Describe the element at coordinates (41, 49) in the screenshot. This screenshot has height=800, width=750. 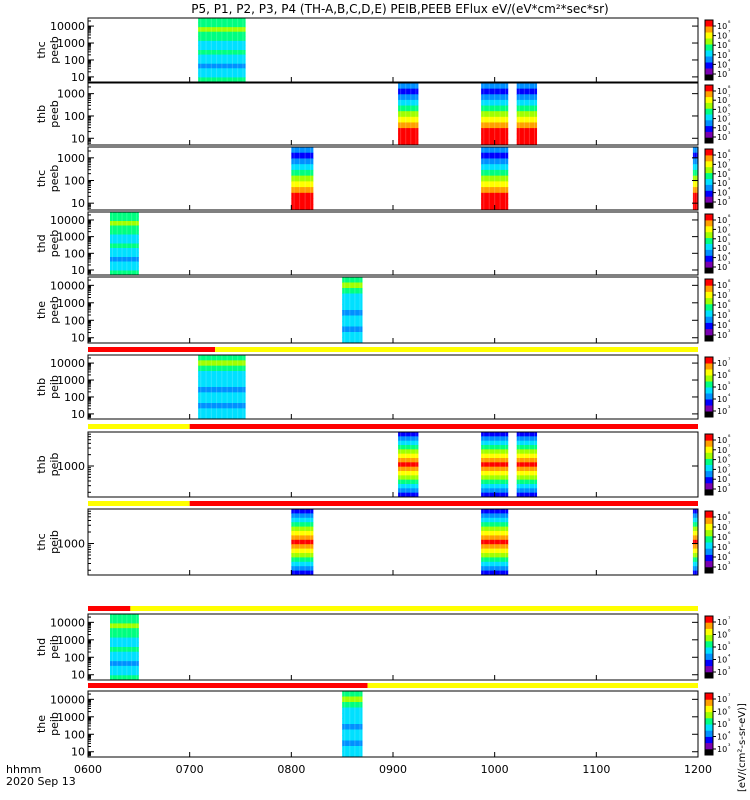
I see `panel-ylabel-probe: thc` at that location.